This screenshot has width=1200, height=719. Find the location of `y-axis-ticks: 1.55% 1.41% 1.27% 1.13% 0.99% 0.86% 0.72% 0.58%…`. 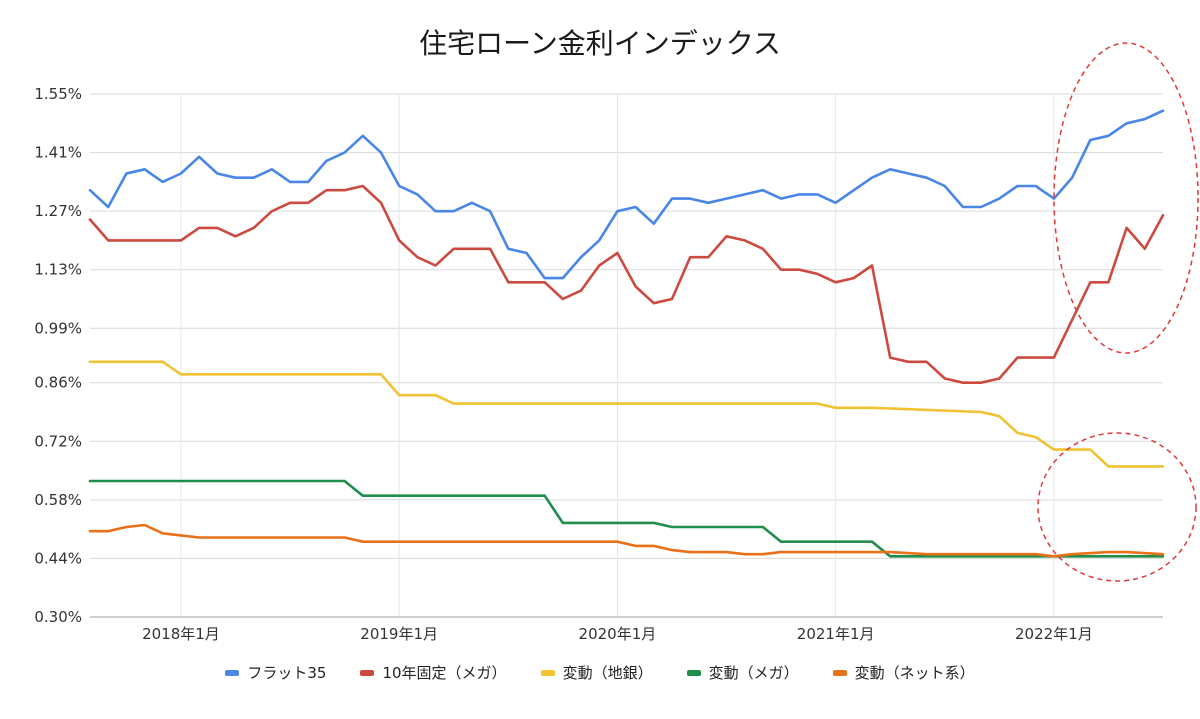

y-axis-ticks: 1.55% 1.41% 1.27% 1.13% 0.99% 0.86% 0.72% 0.58%… is located at coordinates (58, 355).